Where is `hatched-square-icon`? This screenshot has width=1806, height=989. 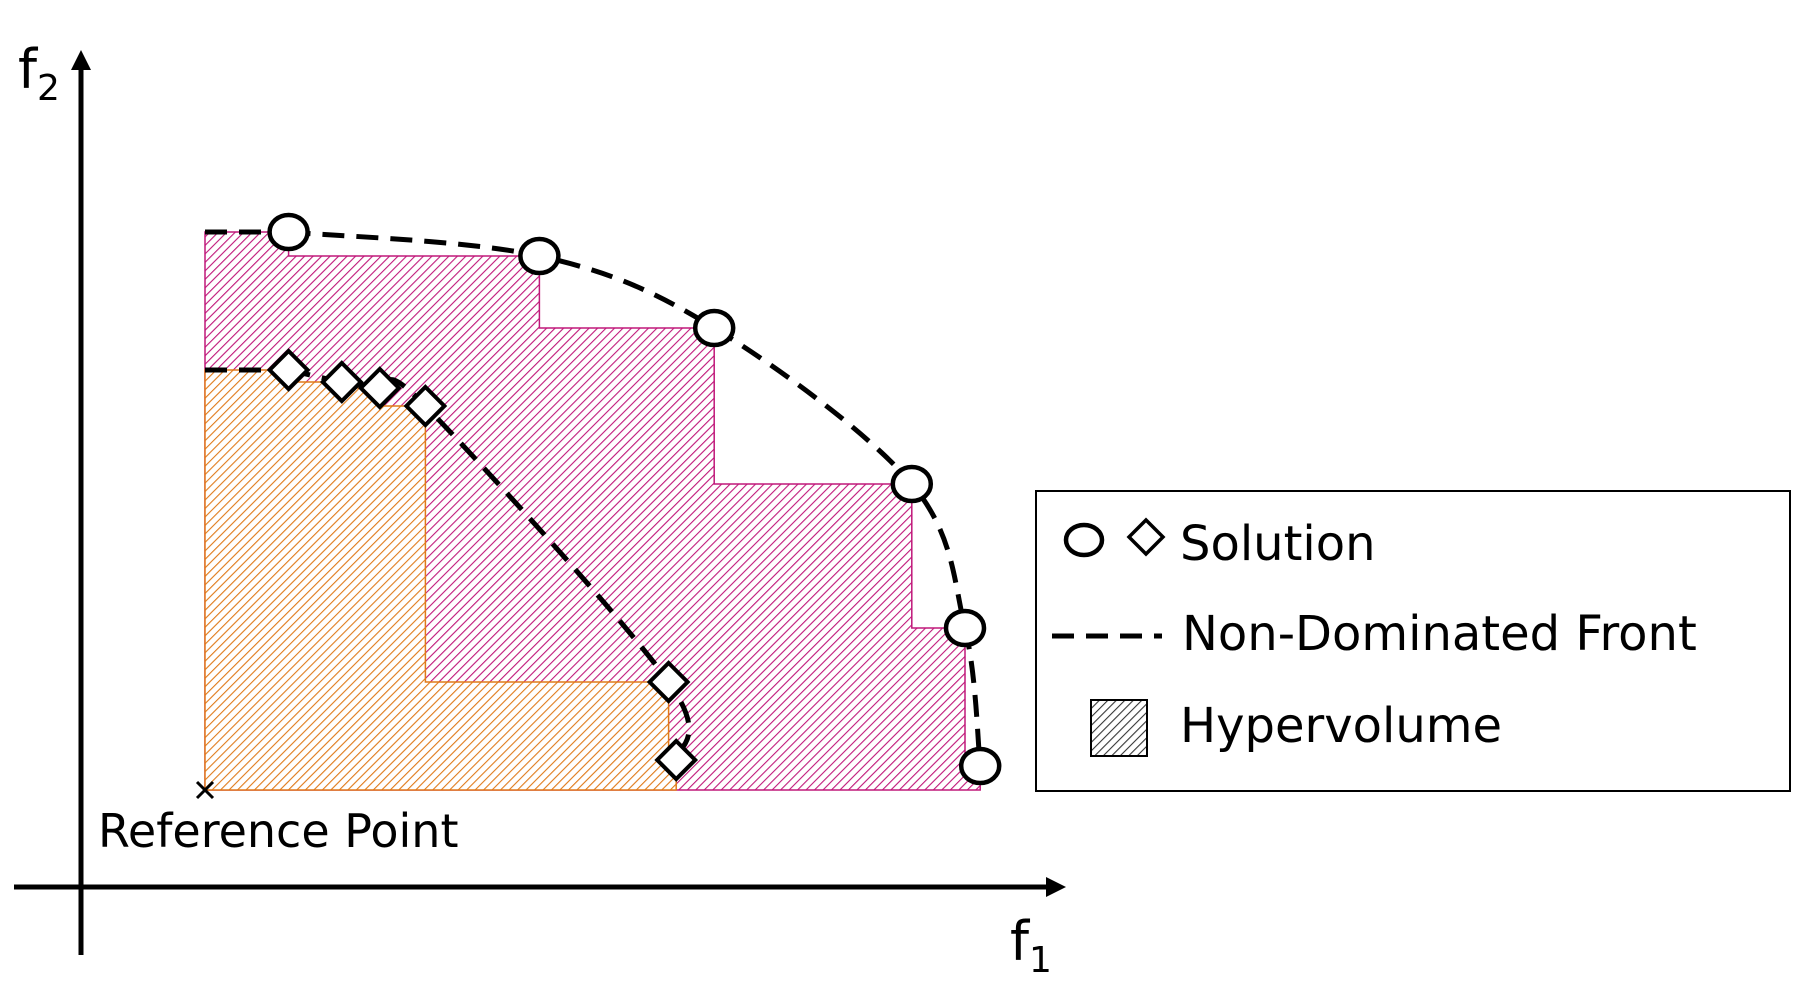 hatched-square-icon is located at coordinates (1119, 728).